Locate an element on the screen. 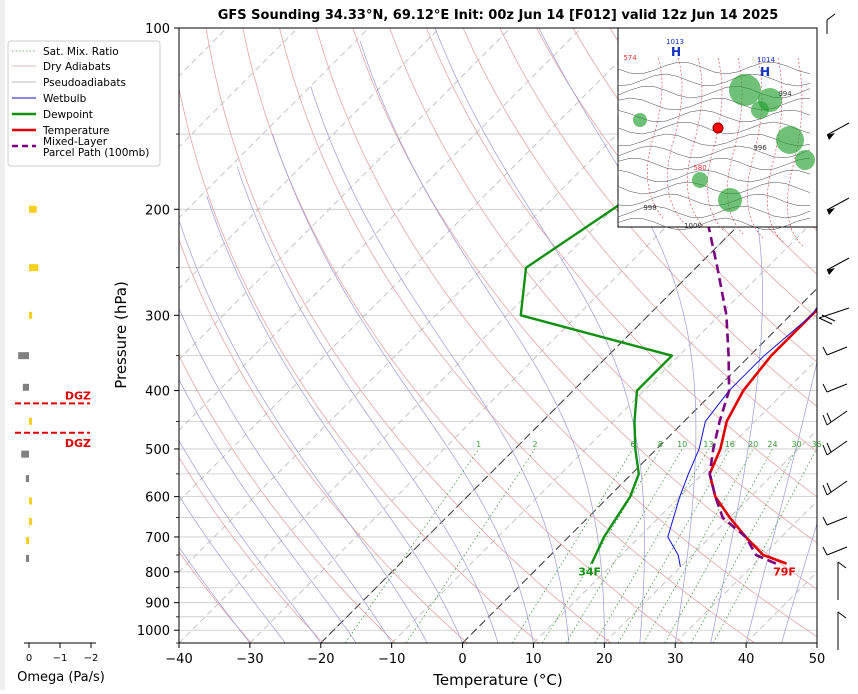  x-tick-label: 10 is located at coordinates (533, 659).